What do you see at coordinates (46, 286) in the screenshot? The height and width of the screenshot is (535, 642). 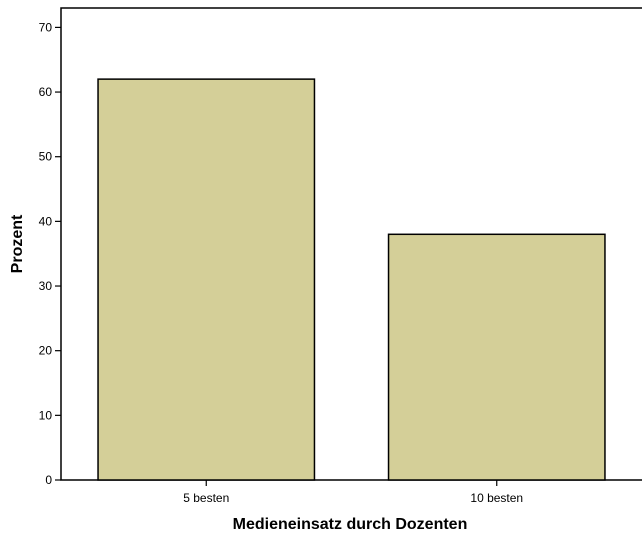 I see `y-tick-label: 30` at bounding box center [46, 286].